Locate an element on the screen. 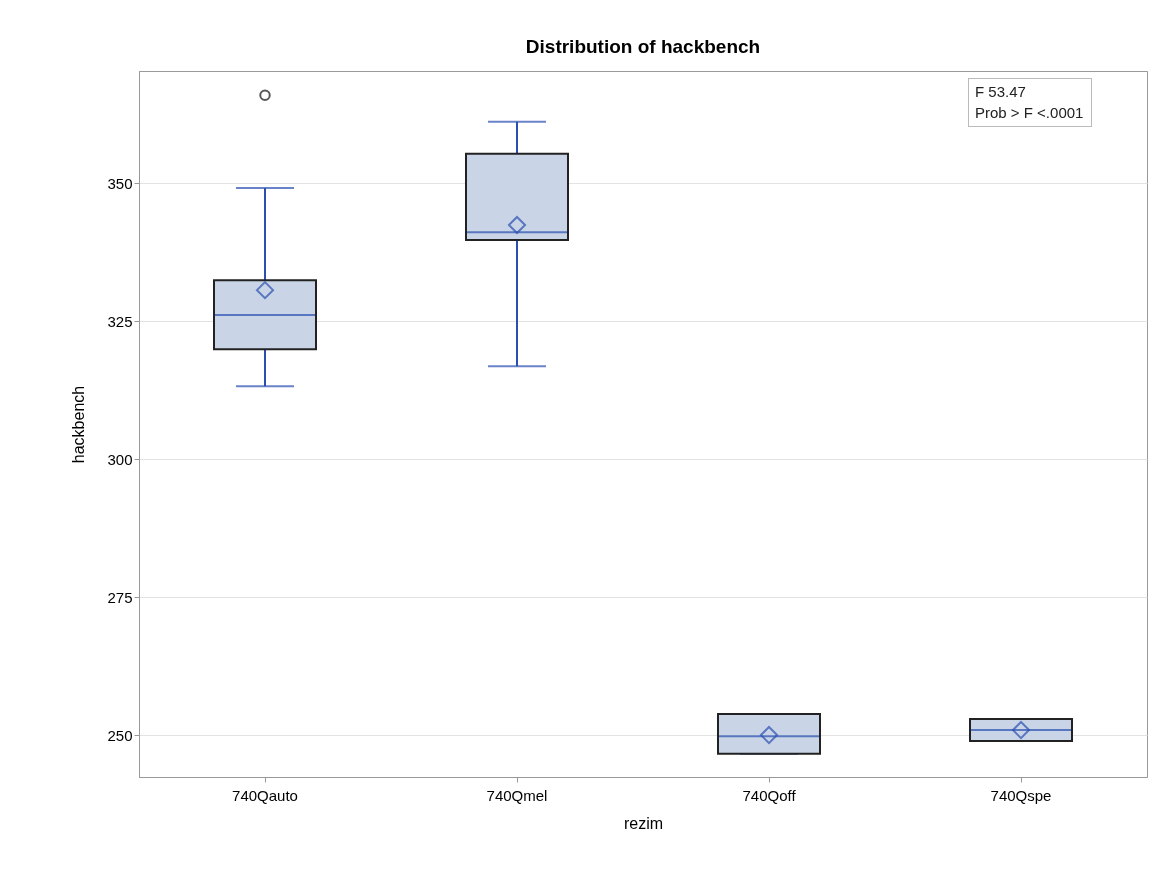  x-tick-label: 740Qmel is located at coordinates (517, 795).